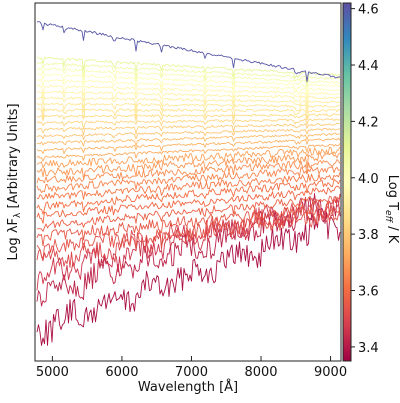 The width and height of the screenshot is (400, 403). What do you see at coordinates (13, 155) in the screenshot?
I see `y-axis-label-units: [Arbitrary Units]` at bounding box center [13, 155].